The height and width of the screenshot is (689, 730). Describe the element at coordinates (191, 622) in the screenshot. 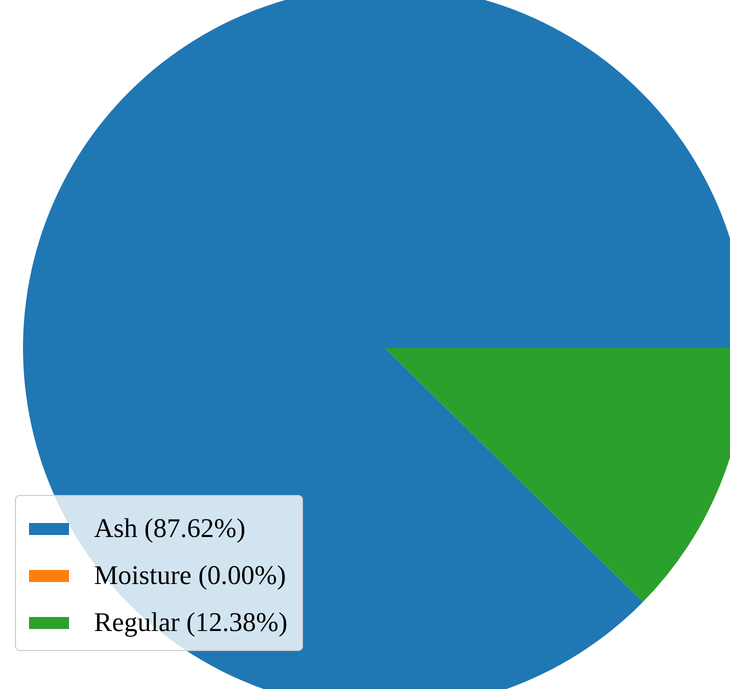

I see `legend-label: Regular (12.38%)` at that location.